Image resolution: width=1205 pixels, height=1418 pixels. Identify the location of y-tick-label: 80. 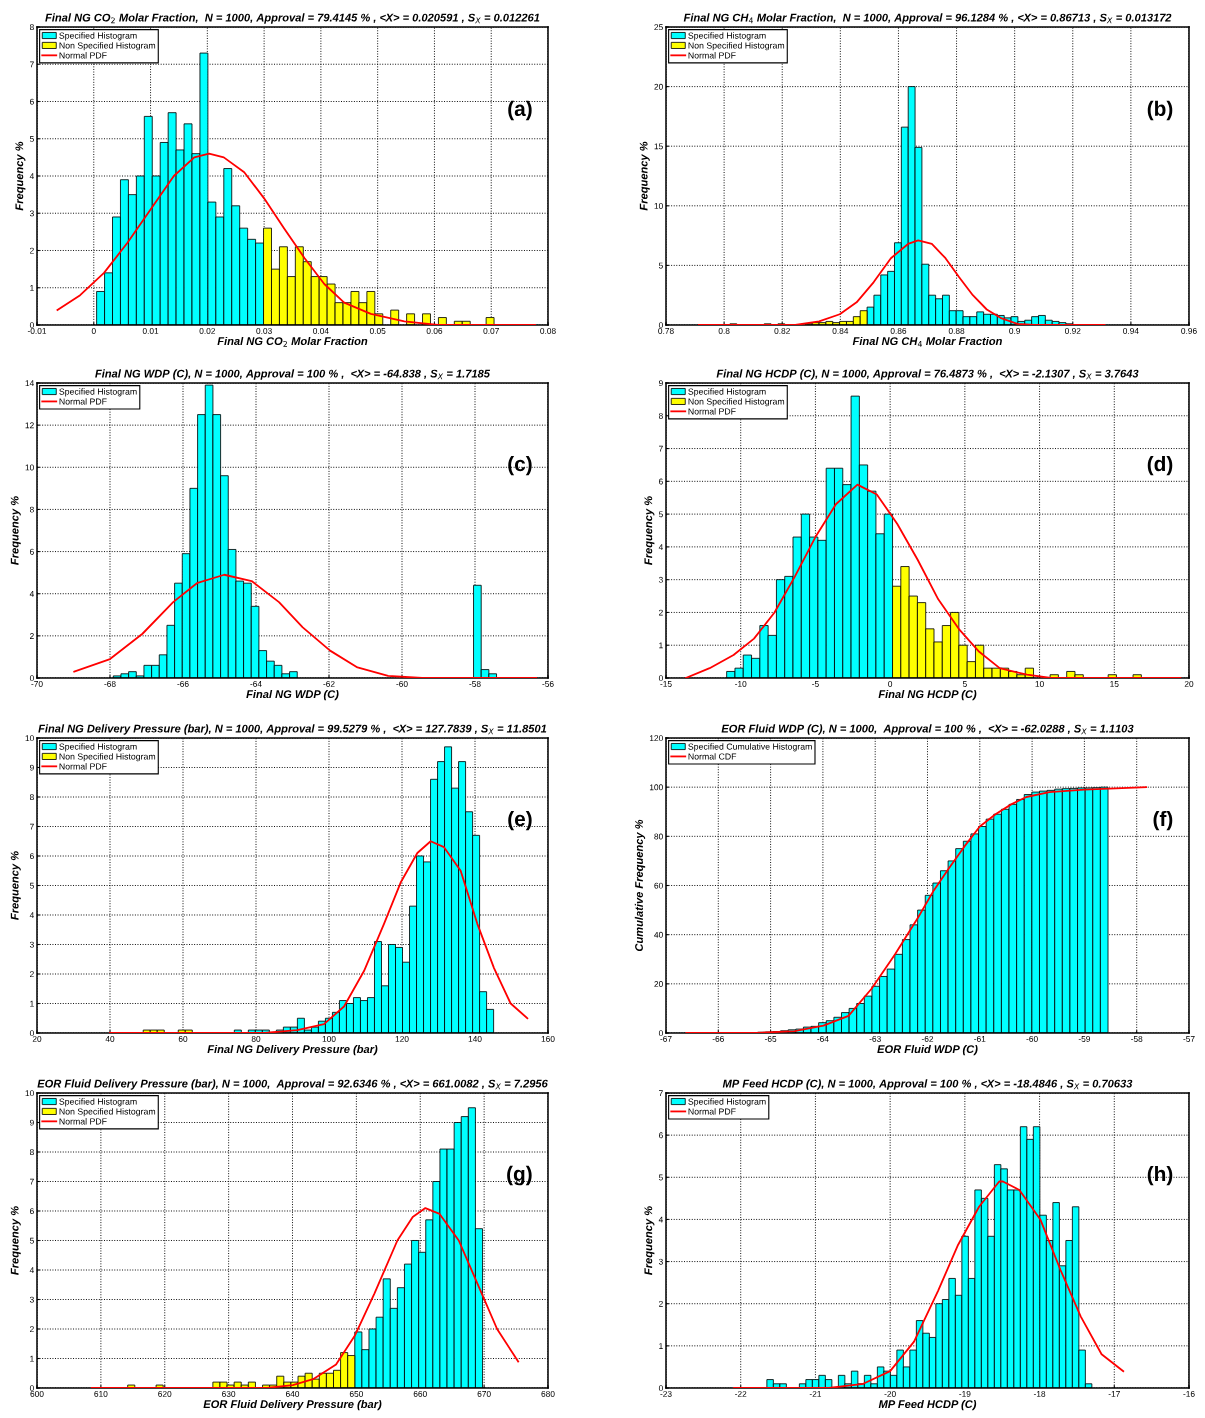
(658, 836).